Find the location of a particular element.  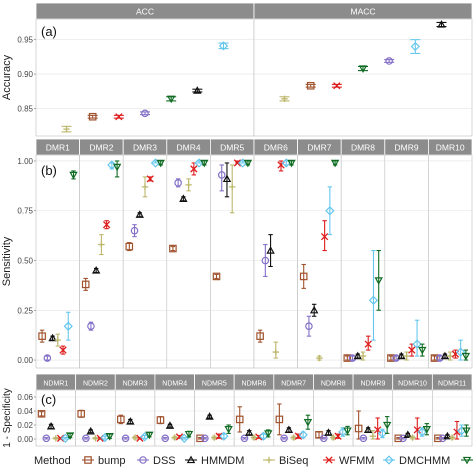

facet-label: NDMR6 is located at coordinates (254, 384).